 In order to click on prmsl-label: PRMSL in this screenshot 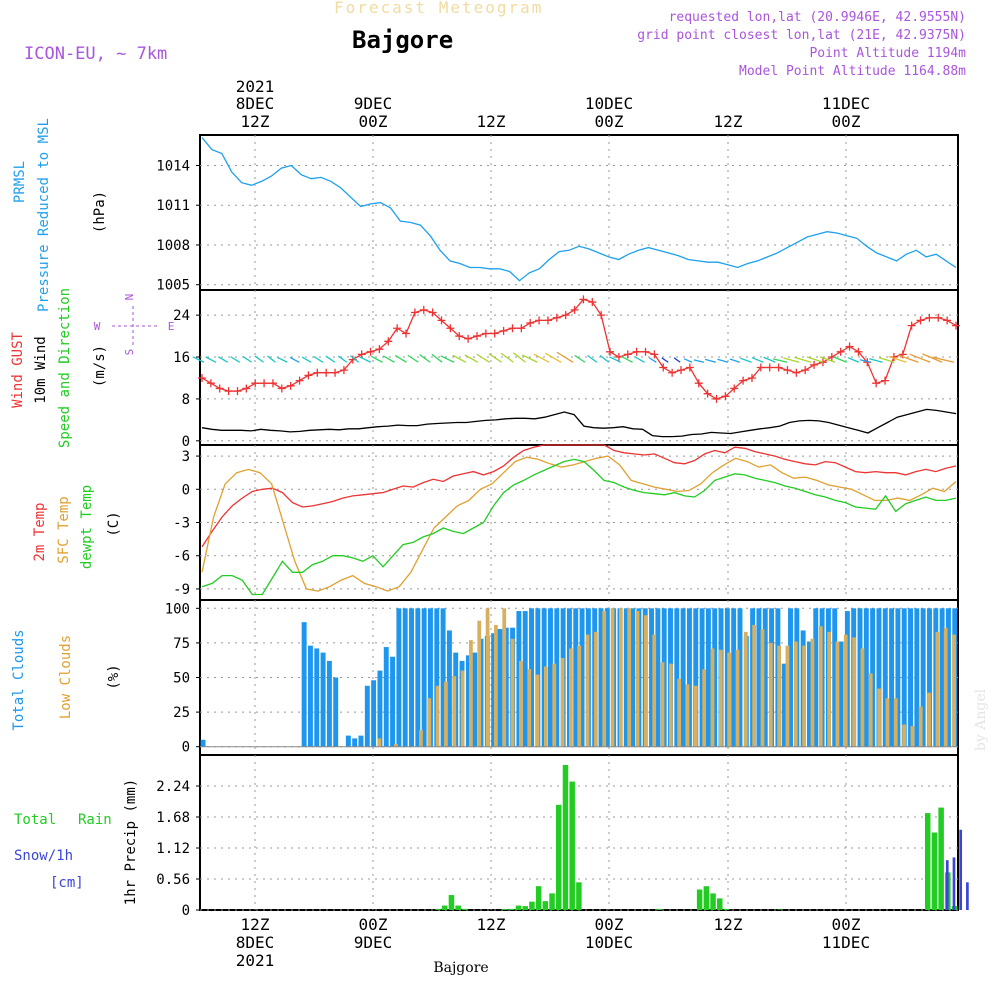, I will do `click(20, 182)`.